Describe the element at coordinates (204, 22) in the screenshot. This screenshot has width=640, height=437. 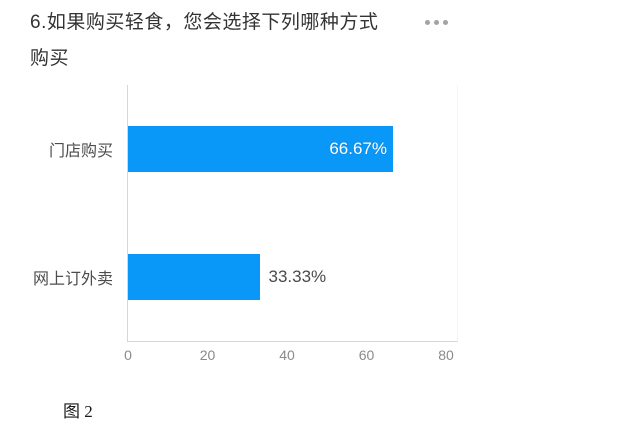
I see `question-title-line1: 6.如果购买轻食，您会选择下列哪种方式` at that location.